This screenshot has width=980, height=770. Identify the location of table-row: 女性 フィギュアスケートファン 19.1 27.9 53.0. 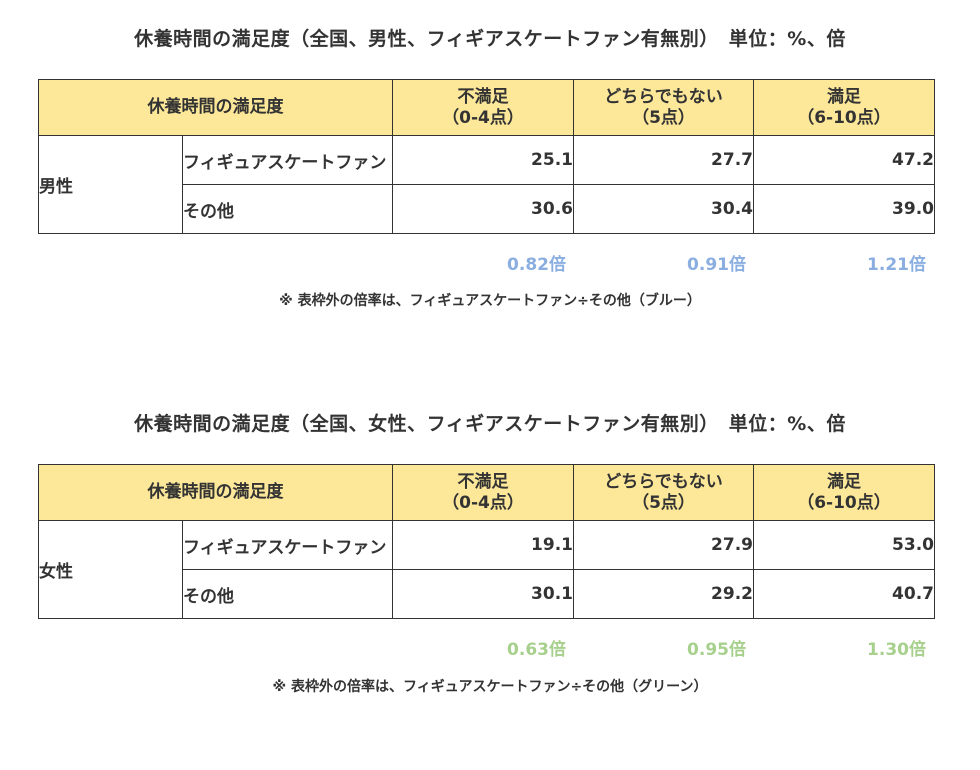
(486, 569).